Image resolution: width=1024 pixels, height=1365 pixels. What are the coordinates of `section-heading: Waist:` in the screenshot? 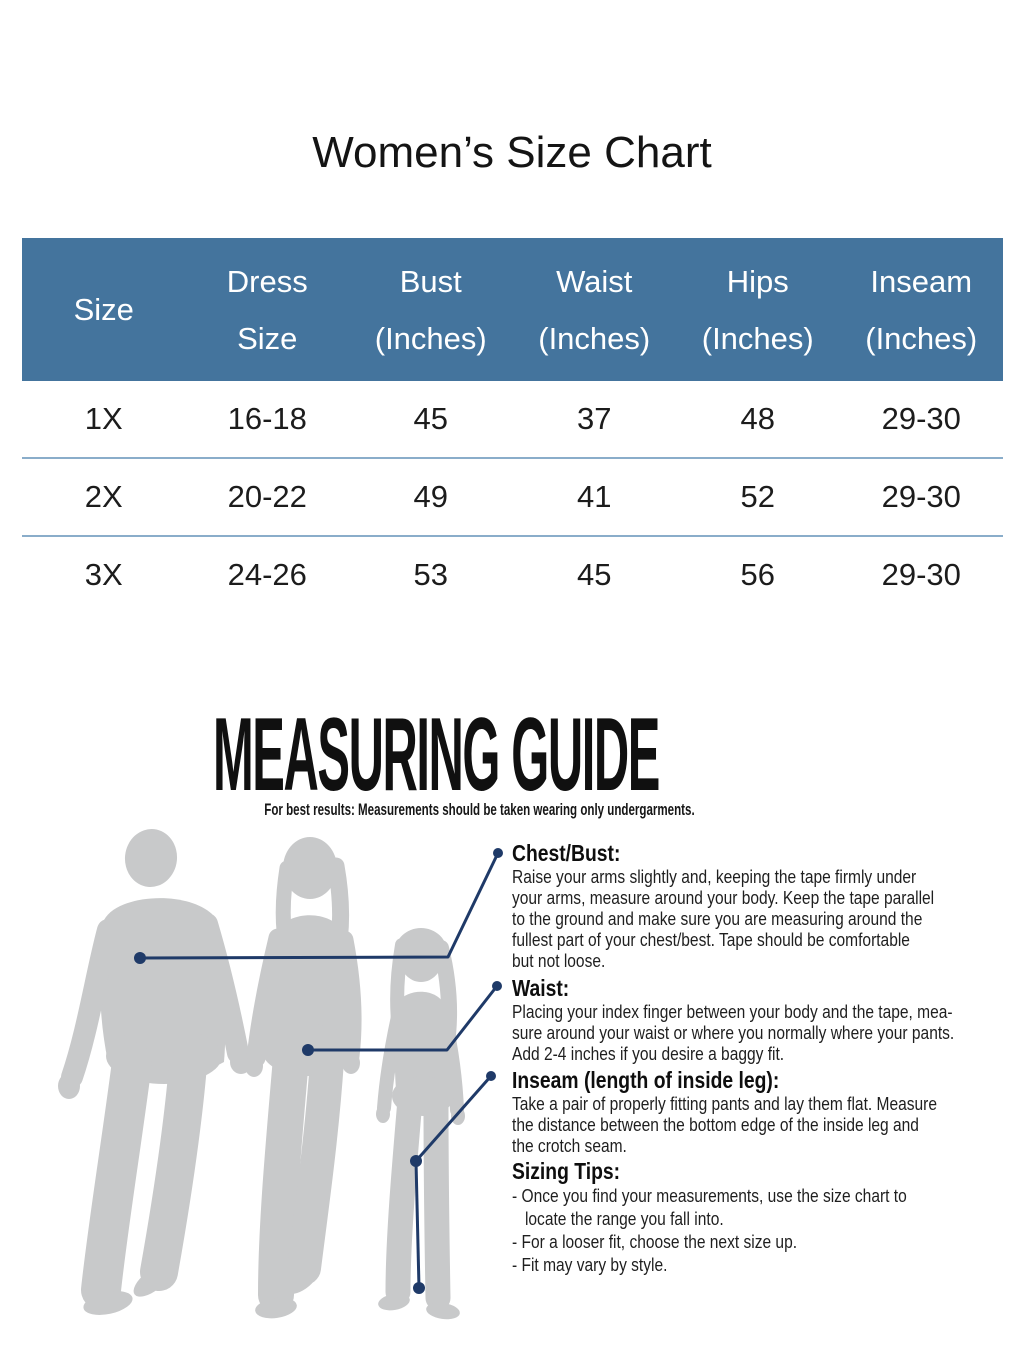 It's located at (541, 988).